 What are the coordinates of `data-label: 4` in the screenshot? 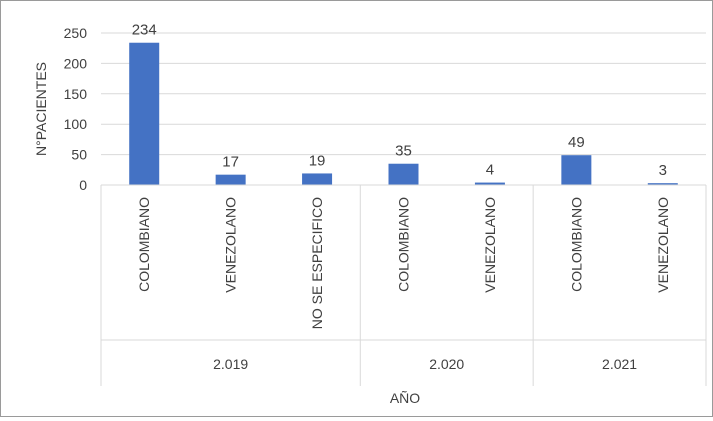 It's located at (490, 170).